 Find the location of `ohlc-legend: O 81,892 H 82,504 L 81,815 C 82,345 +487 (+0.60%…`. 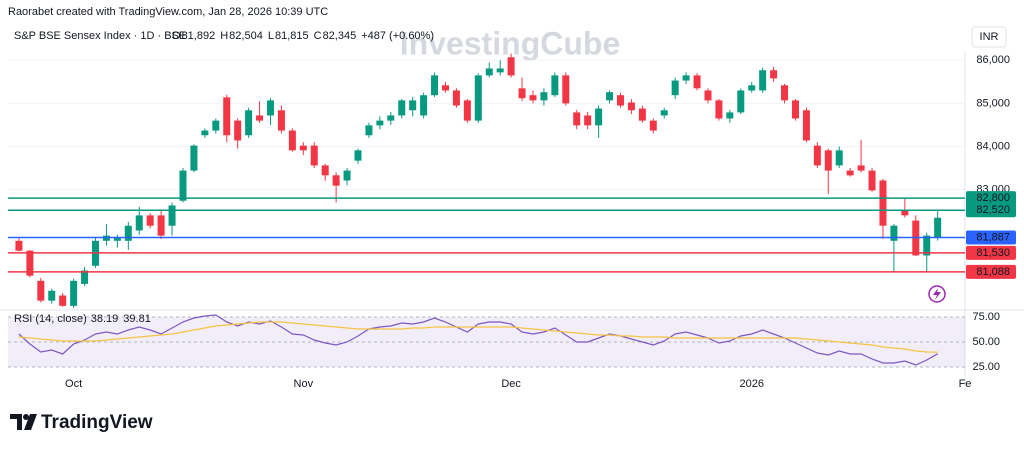

ohlc-legend: O 81,892 H 82,504 L 81,815 C 82,345 +487 (+0.60%… is located at coordinates (303, 36).